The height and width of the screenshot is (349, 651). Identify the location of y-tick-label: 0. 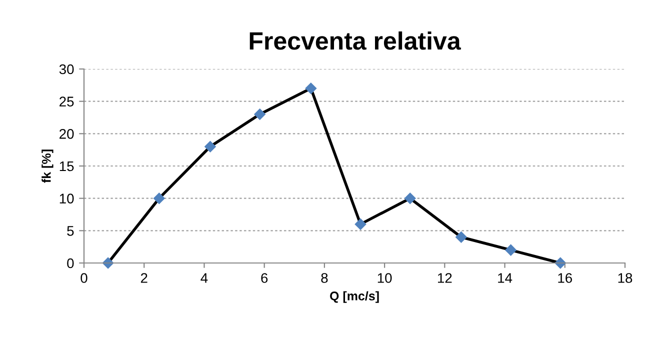
(70, 263).